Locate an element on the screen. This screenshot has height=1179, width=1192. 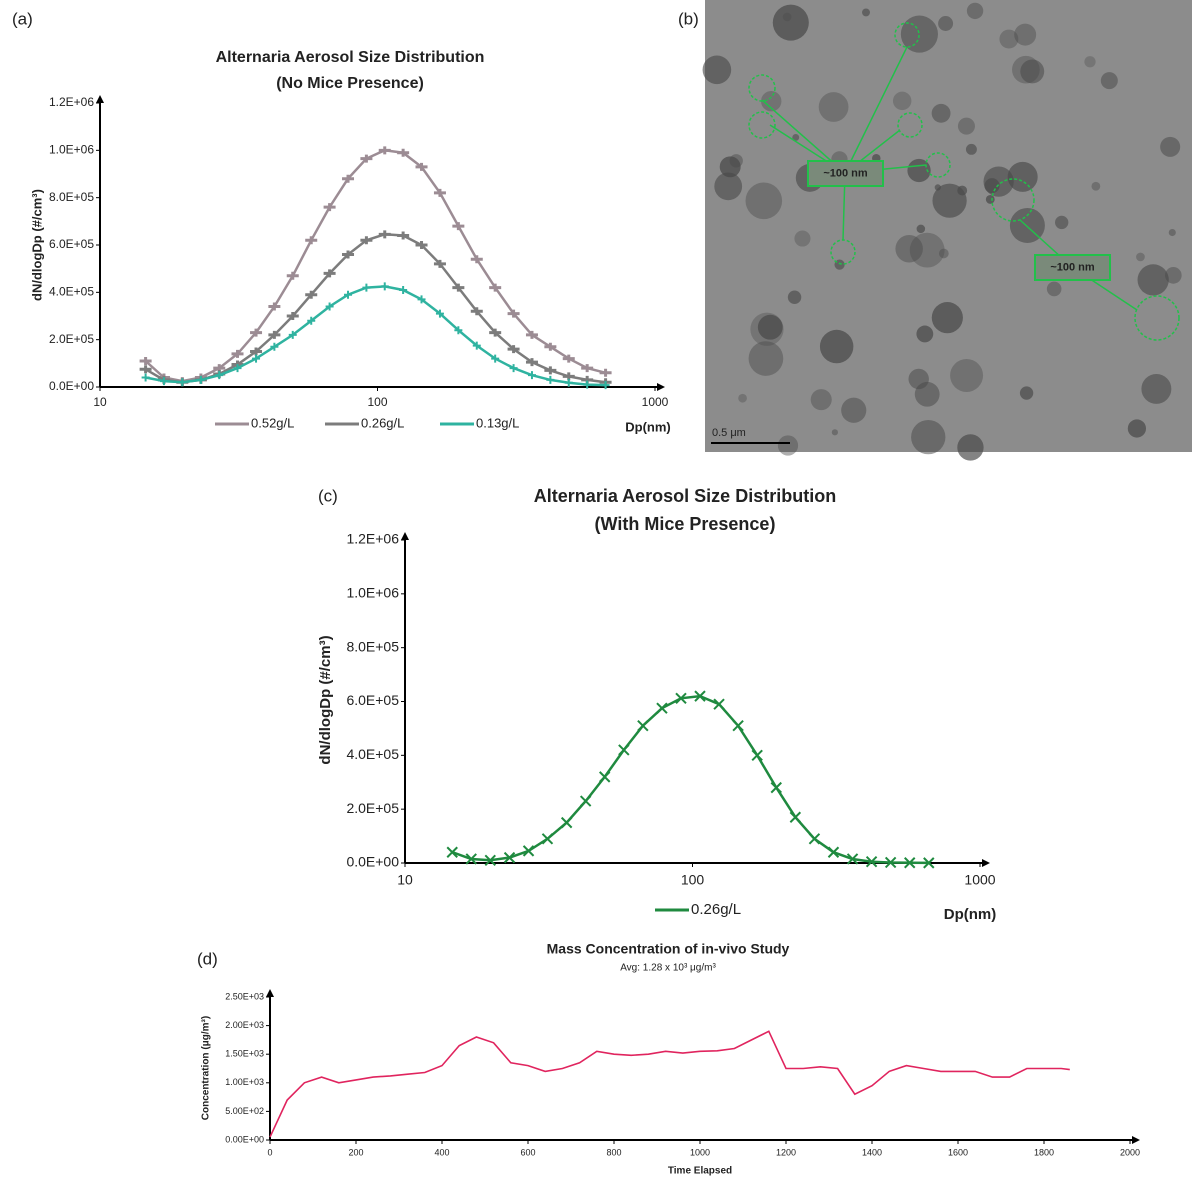
y-tick-label: 1.00E+03 is located at coordinates (244, 1082).